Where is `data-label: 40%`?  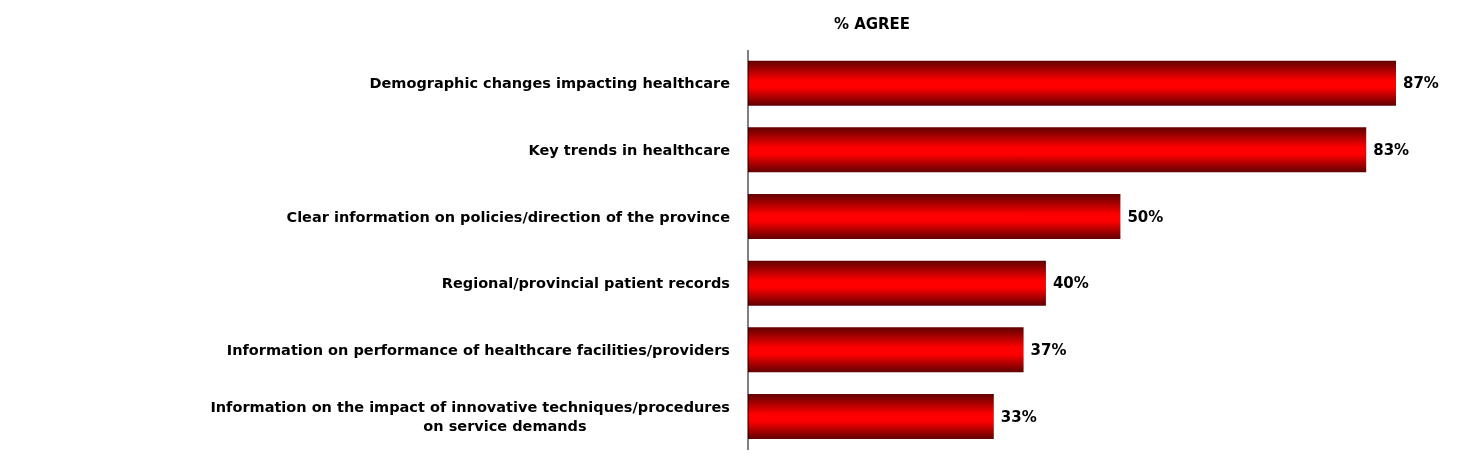 data-label: 40% is located at coordinates (1070, 283).